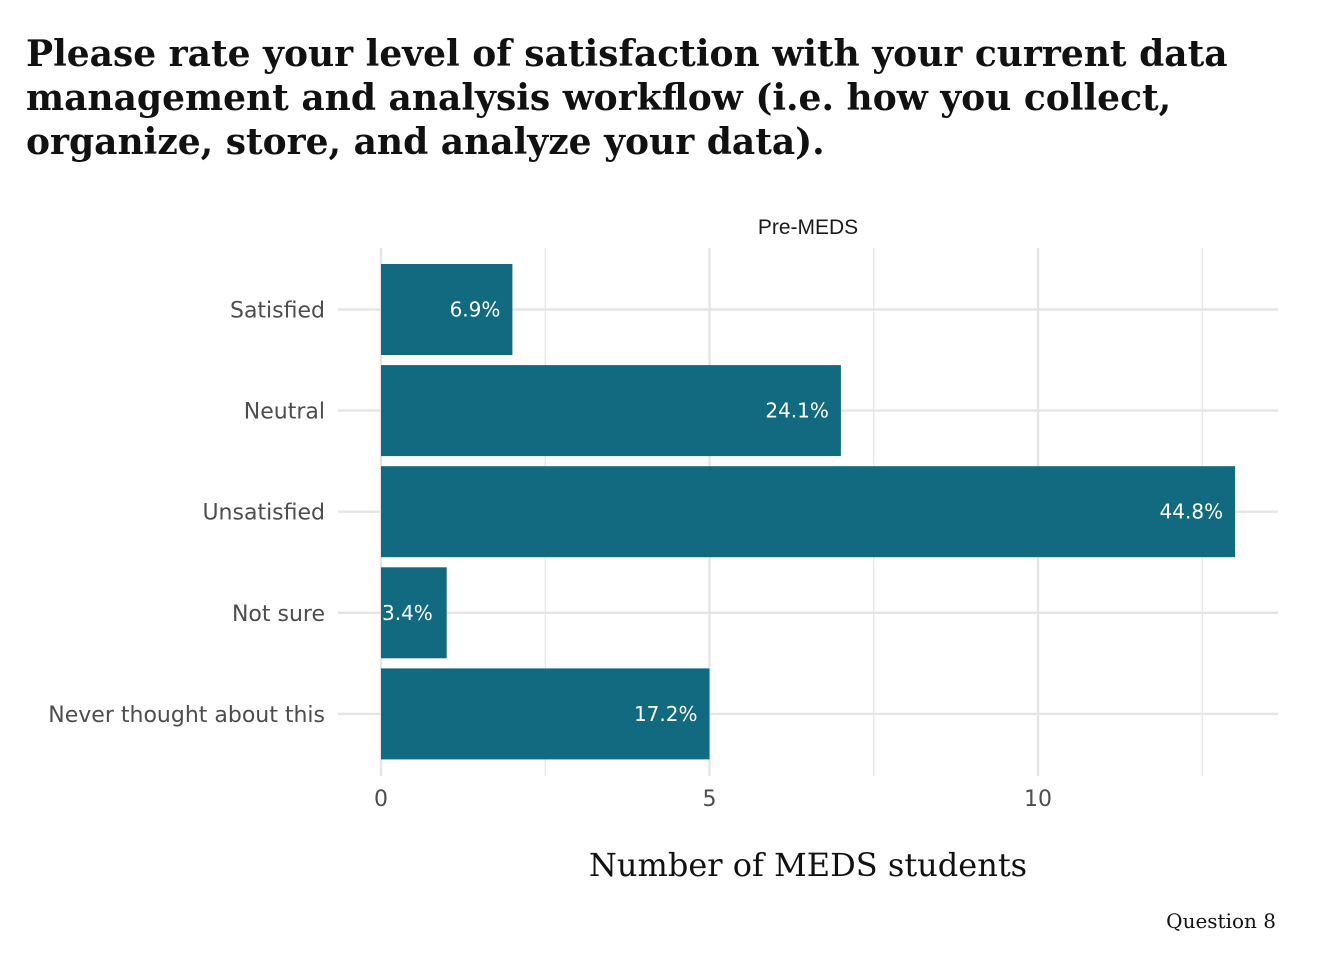  Describe the element at coordinates (278, 614) in the screenshot. I see `category-label: Not sure` at that location.